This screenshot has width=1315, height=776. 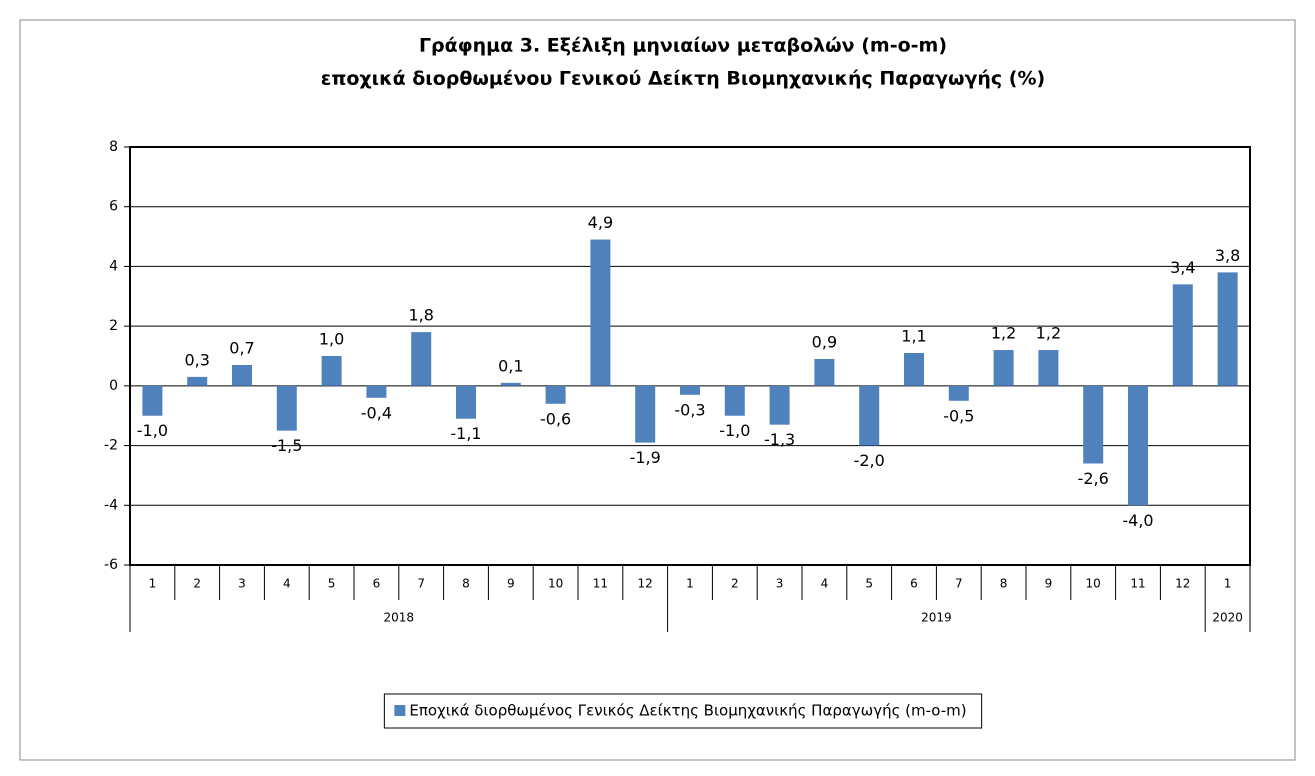 What do you see at coordinates (113, 266) in the screenshot?
I see `y-tick-label: 4` at bounding box center [113, 266].